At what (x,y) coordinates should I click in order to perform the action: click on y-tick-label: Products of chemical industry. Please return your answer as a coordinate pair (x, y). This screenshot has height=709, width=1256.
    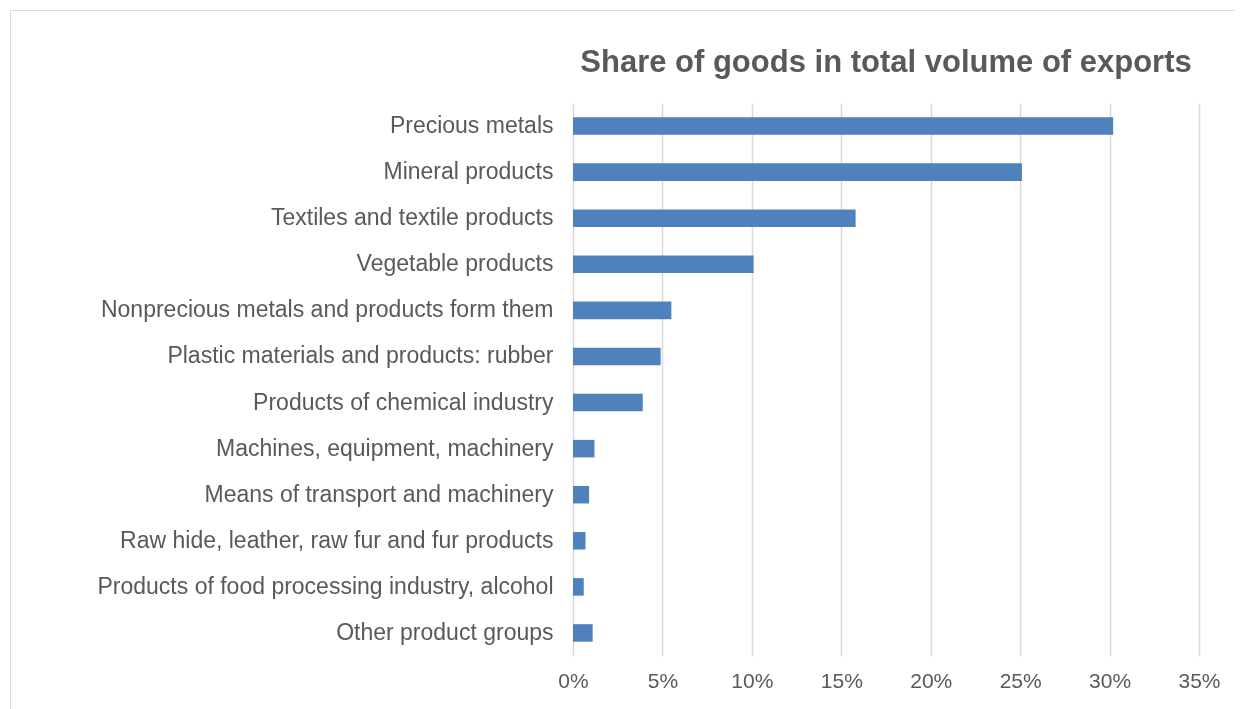
    Looking at the image, I should click on (403, 401).